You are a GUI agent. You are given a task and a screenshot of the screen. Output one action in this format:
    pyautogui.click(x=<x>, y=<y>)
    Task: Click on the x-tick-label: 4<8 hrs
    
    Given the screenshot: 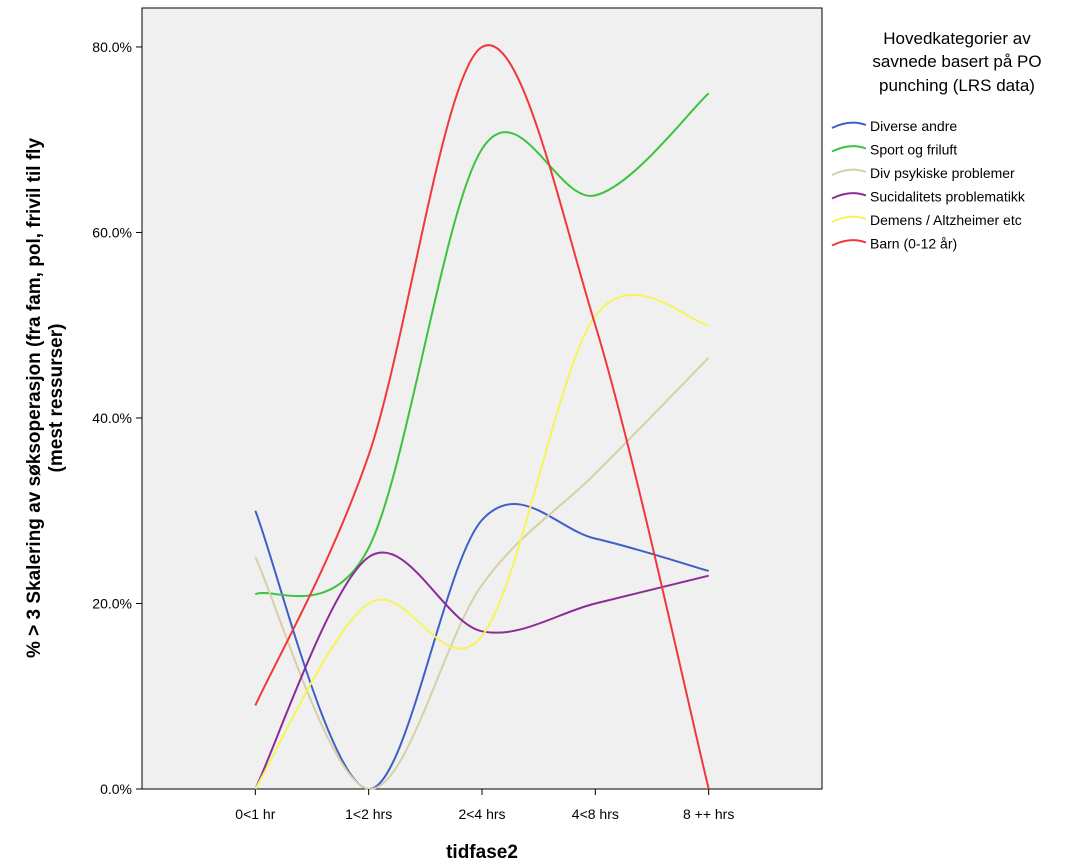 What is the action you would take?
    pyautogui.click(x=595, y=814)
    